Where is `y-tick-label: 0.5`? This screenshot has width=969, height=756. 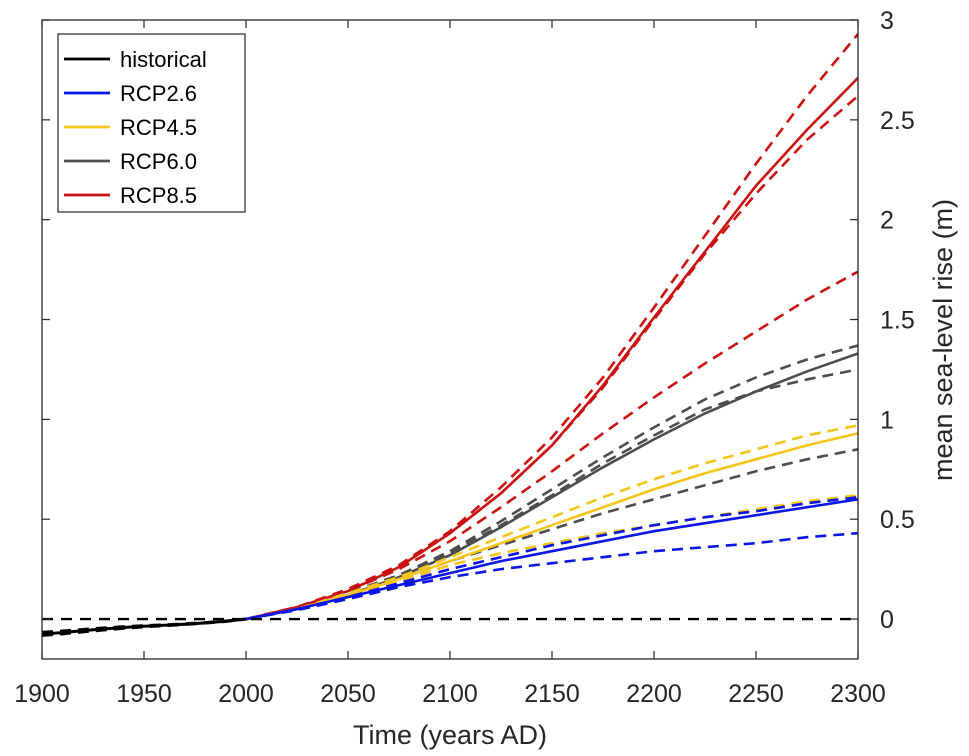
y-tick-label: 0.5 is located at coordinates (897, 520).